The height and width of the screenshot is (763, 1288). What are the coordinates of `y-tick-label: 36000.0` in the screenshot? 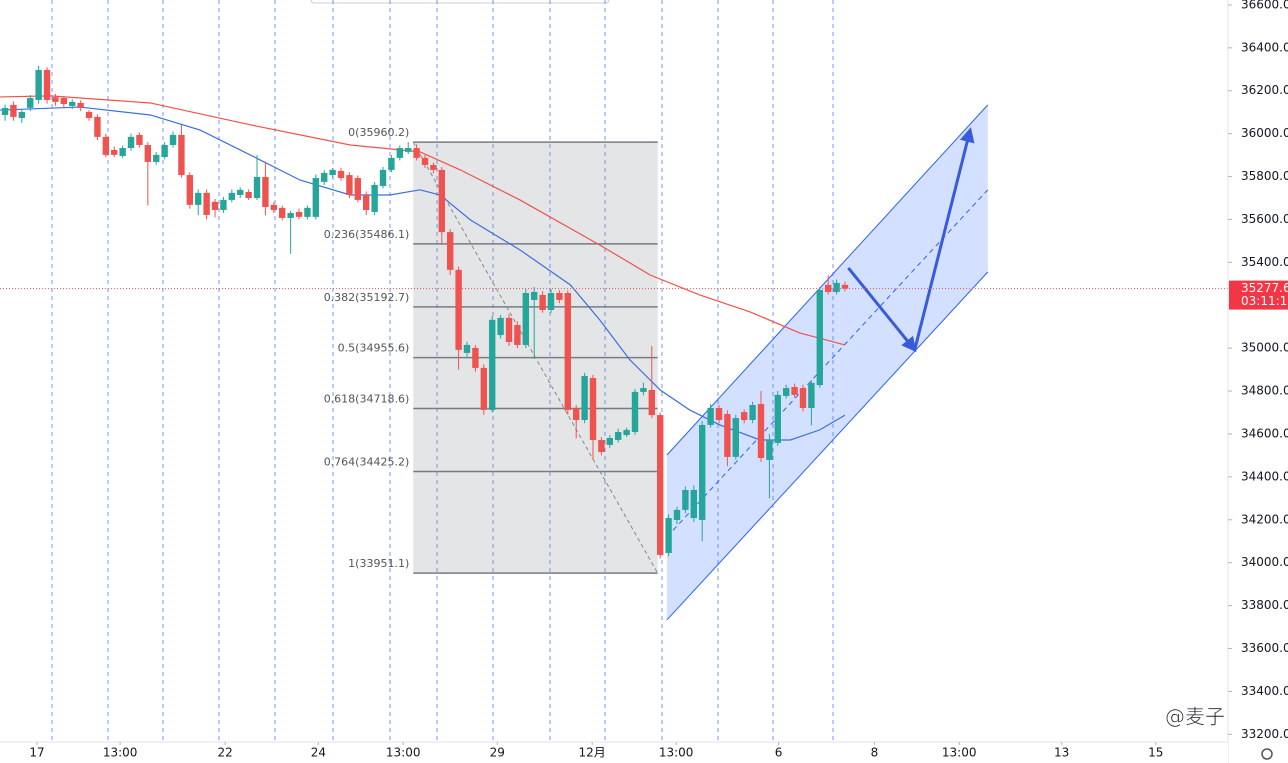 It's located at (1264, 133).